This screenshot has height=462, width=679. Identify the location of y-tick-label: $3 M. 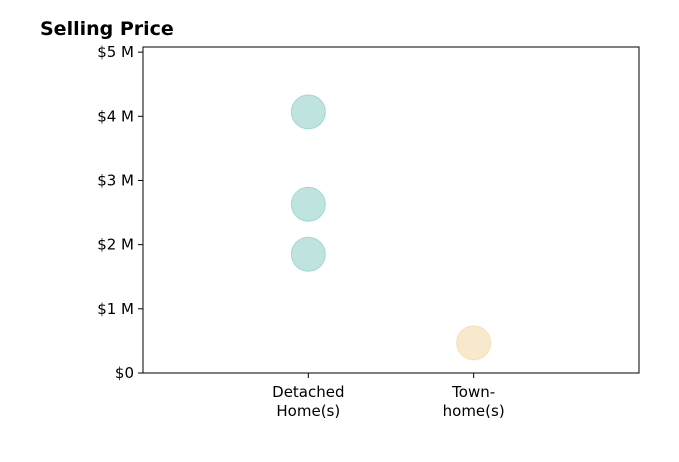
(115, 180).